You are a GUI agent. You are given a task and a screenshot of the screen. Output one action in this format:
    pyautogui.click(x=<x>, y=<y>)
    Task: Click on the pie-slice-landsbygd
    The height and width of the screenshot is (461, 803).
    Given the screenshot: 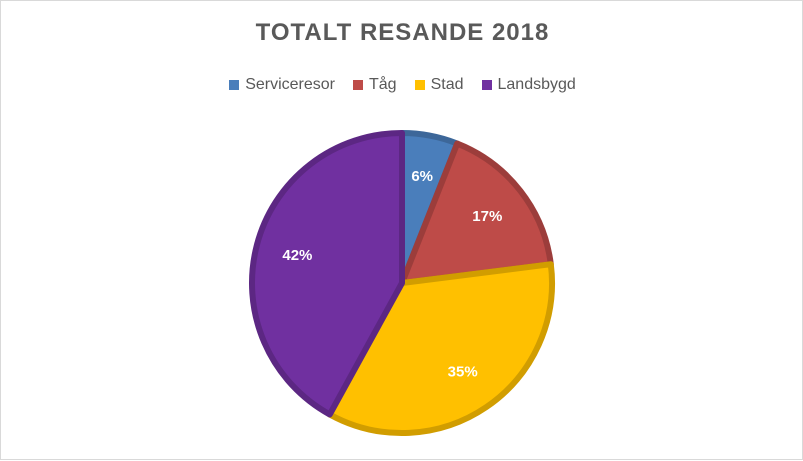 What is the action you would take?
    pyautogui.click(x=327, y=274)
    